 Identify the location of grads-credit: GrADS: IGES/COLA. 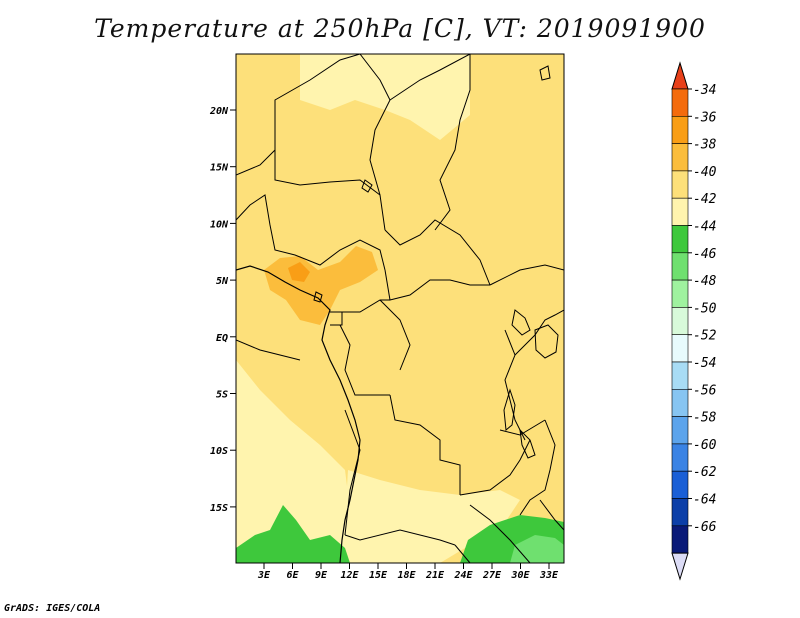
(52, 608).